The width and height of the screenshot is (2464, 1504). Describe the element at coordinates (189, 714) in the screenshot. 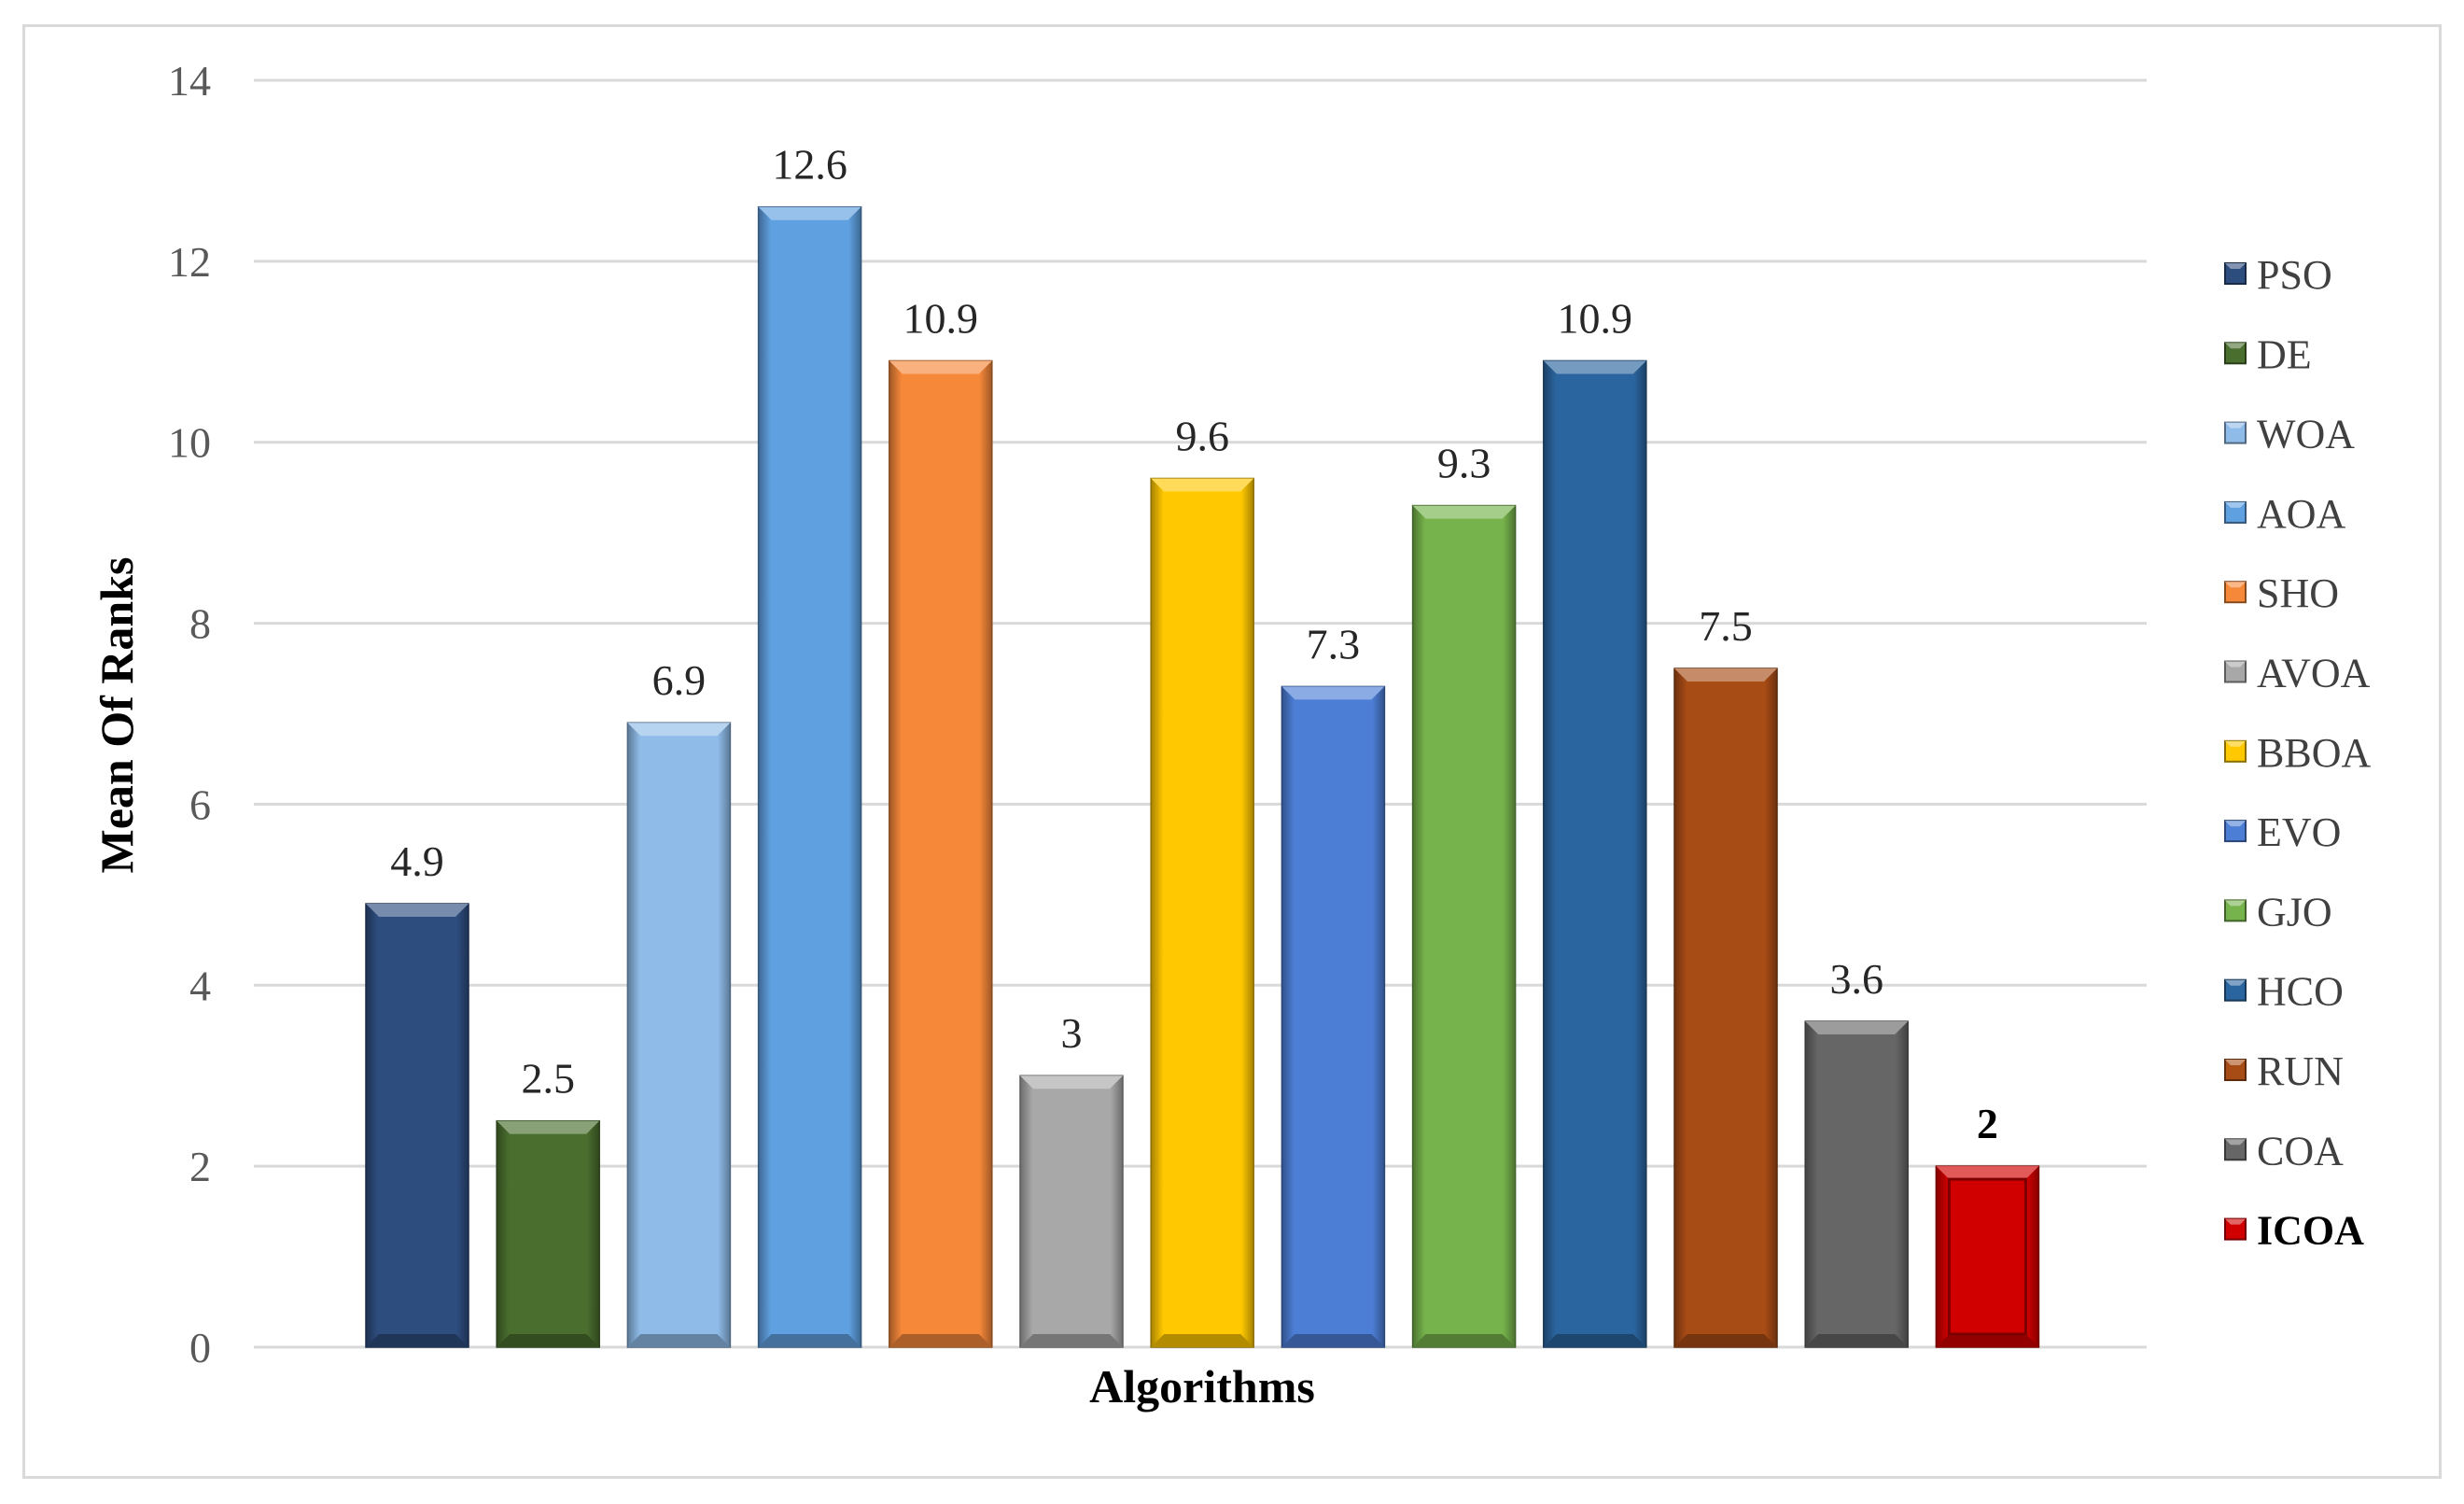

I see `y-axis-ticks: 0 2 4 6 8 10 12 14` at that location.